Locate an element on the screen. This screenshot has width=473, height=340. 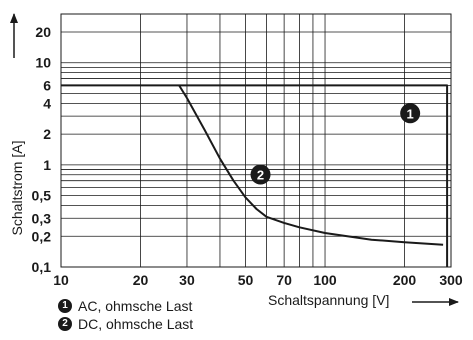
y-tick-label: 20 is located at coordinates (43, 32).